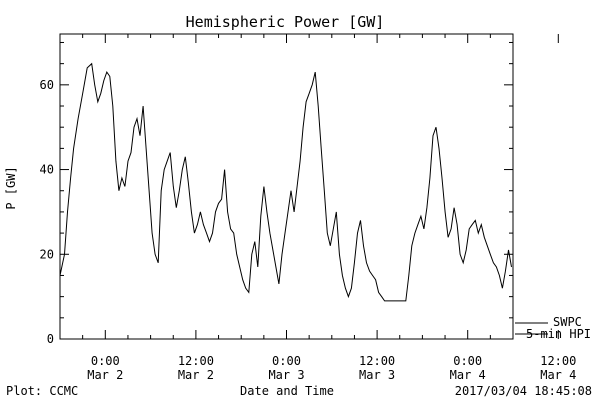 Image resolution: width=600 pixels, height=400 pixels. Describe the element at coordinates (50, 339) in the screenshot. I see `y-tick-label: 0` at that location.